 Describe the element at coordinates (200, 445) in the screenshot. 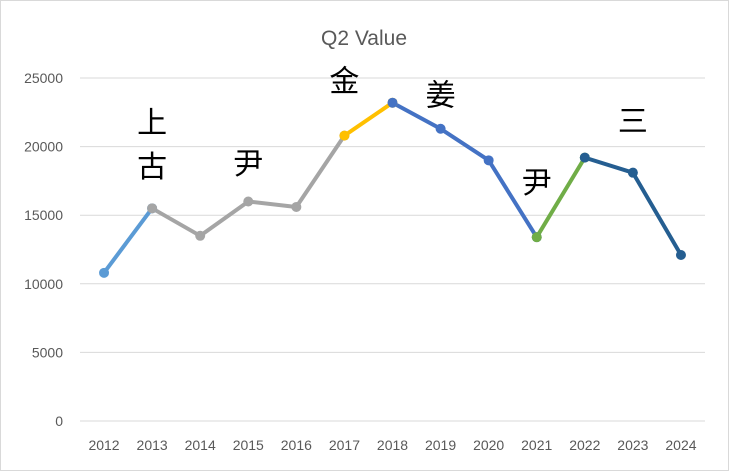

I see `x-tick-label: 2014` at that location.